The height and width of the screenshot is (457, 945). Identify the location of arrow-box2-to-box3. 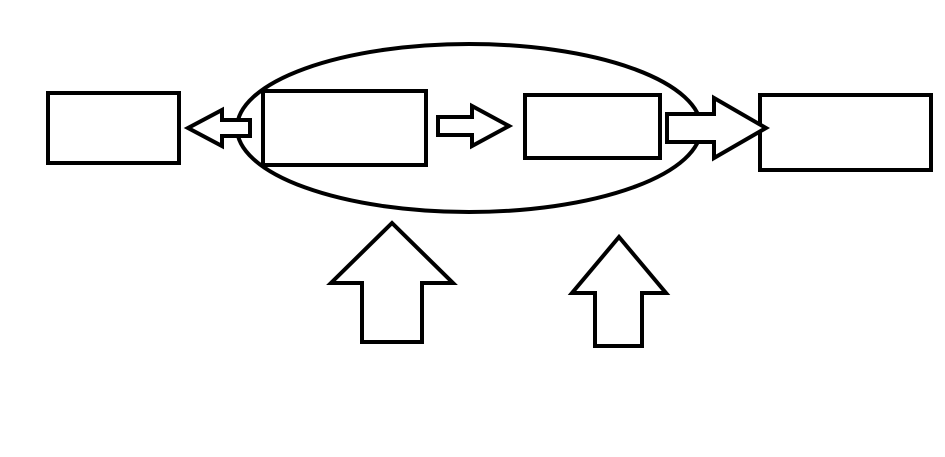
(475, 126).